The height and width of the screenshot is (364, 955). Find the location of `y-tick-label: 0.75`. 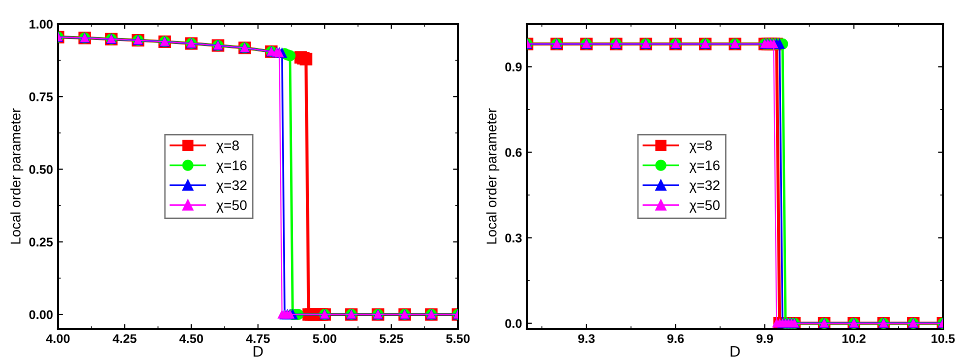

y-tick-label: 0.75 is located at coordinates (41, 97).